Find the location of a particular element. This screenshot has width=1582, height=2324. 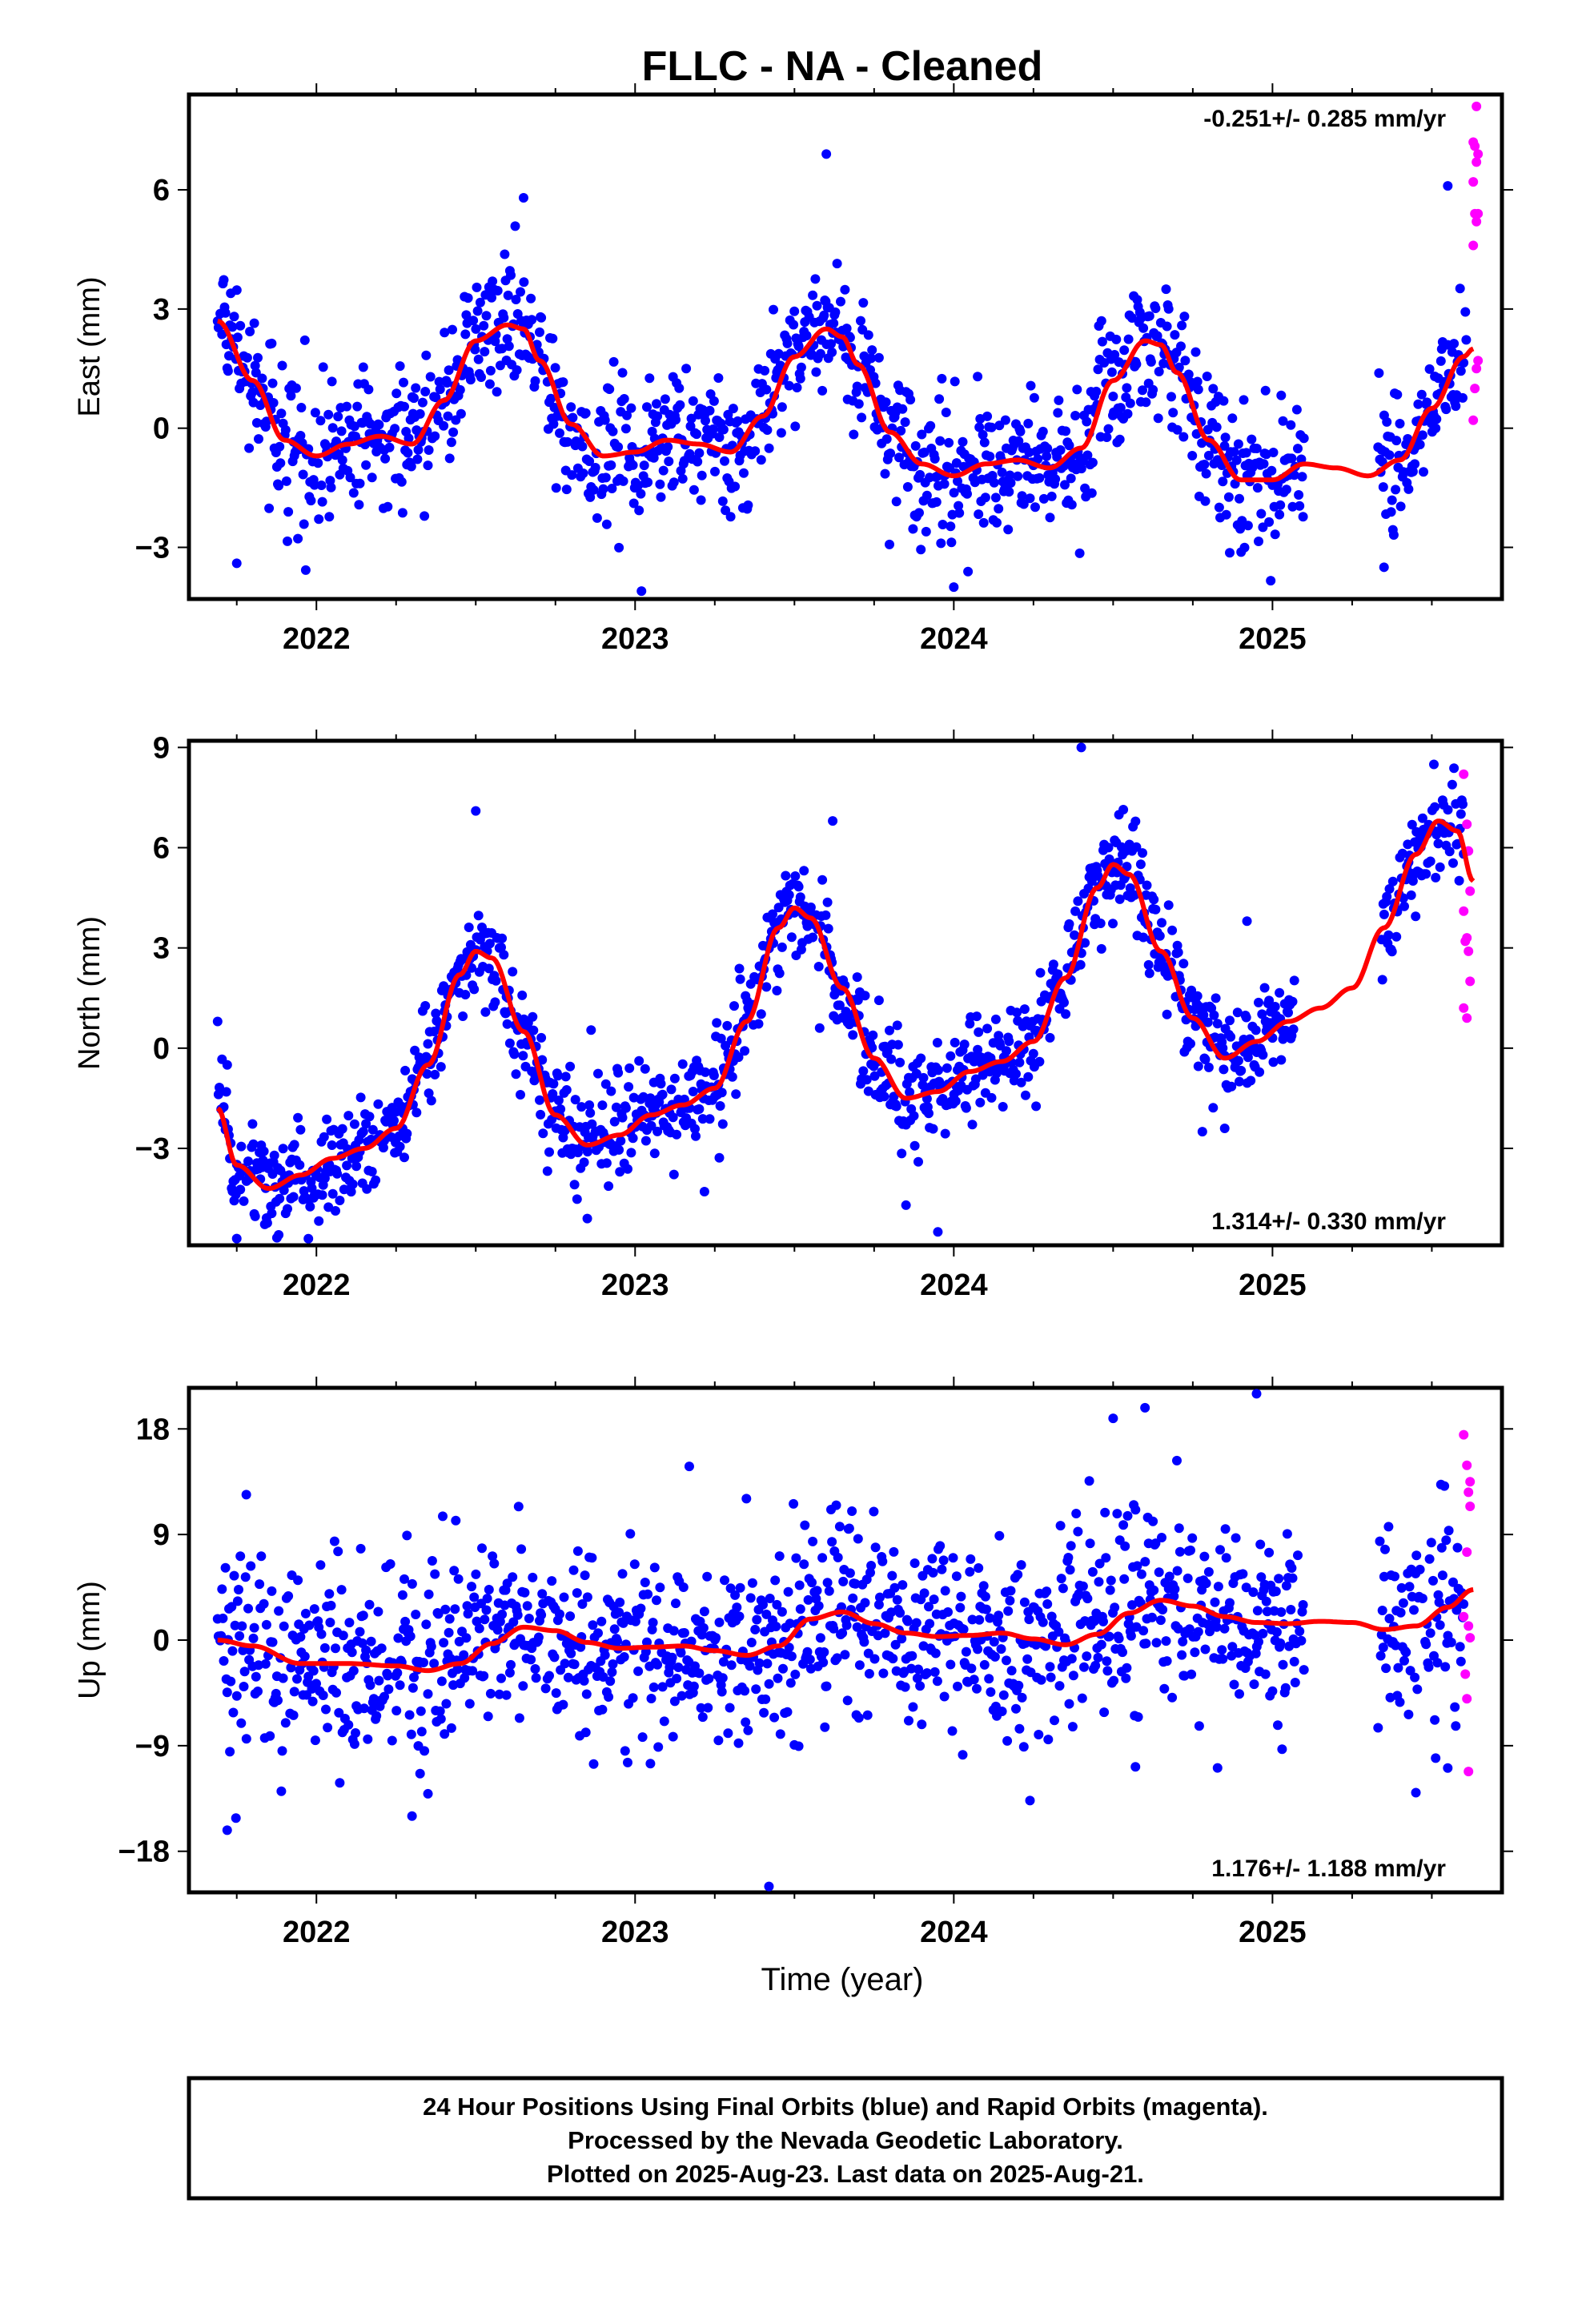

y-tick-label: 9 is located at coordinates (161, 1535).